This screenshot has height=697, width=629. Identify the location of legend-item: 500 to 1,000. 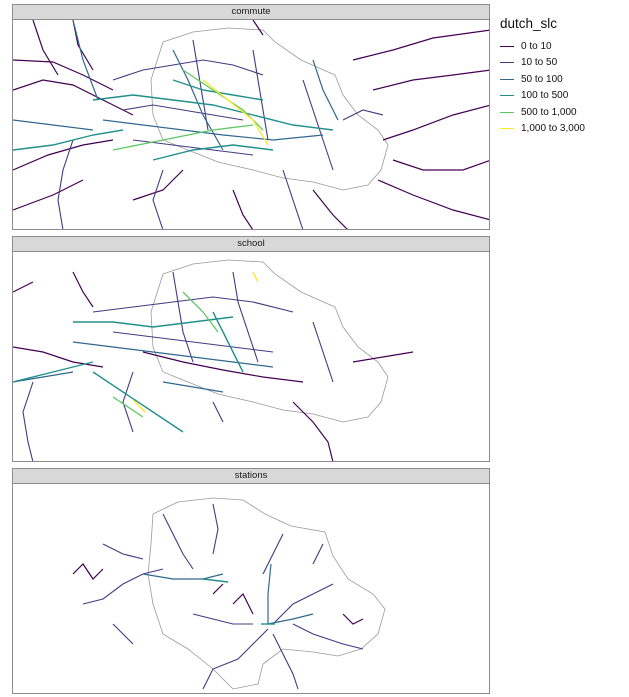
(562, 112).